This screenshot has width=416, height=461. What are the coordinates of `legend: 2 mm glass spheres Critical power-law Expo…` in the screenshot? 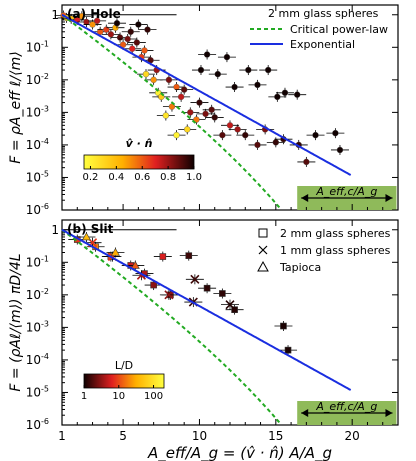 It's located at (319, 29).